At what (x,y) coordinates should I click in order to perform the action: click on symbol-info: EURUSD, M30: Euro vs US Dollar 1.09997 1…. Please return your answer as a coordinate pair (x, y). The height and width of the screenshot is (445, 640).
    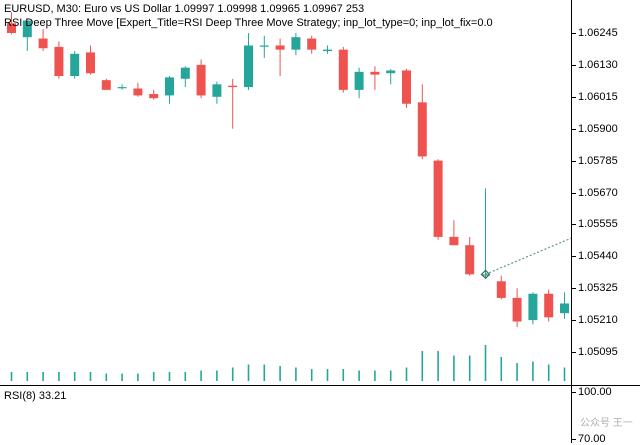
    Looking at the image, I should click on (184, 9).